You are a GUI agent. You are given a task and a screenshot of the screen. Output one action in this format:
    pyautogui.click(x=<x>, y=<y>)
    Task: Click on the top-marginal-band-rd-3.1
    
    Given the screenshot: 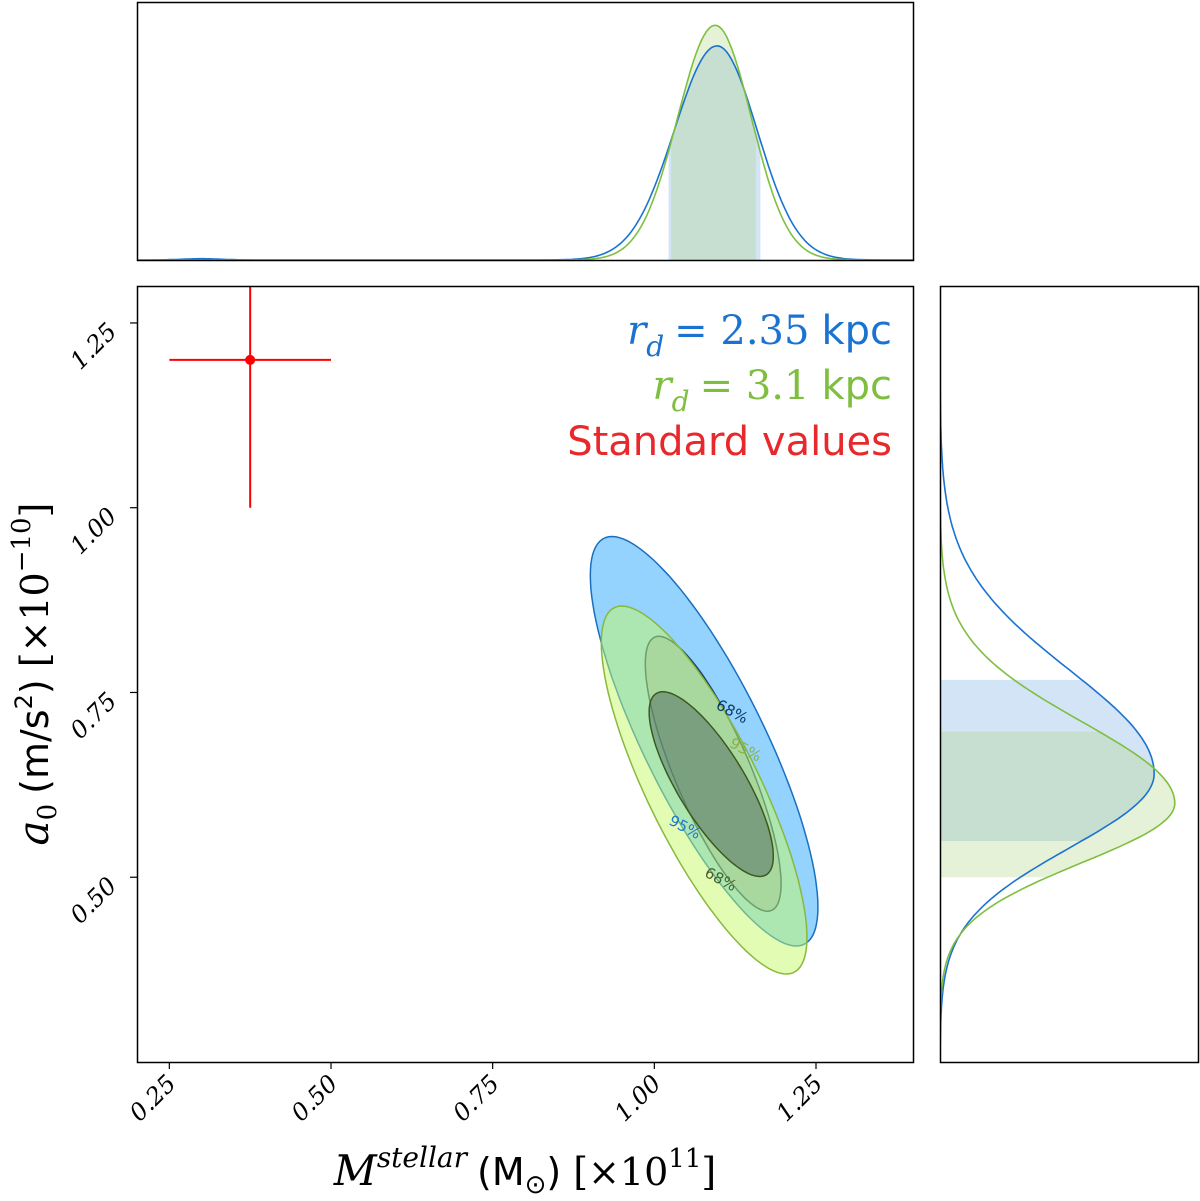 What is the action you would take?
    pyautogui.click(x=713, y=142)
    